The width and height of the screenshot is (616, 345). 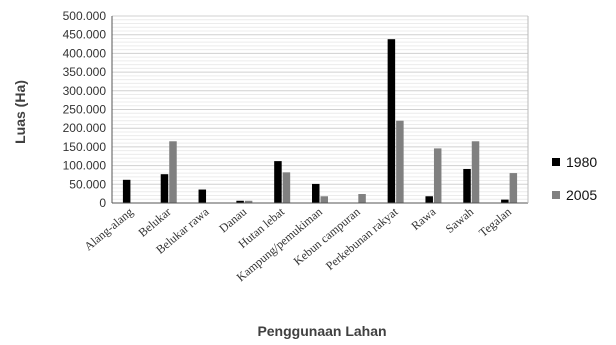 I want to click on legend: 1980 2005, so click(x=574, y=178).